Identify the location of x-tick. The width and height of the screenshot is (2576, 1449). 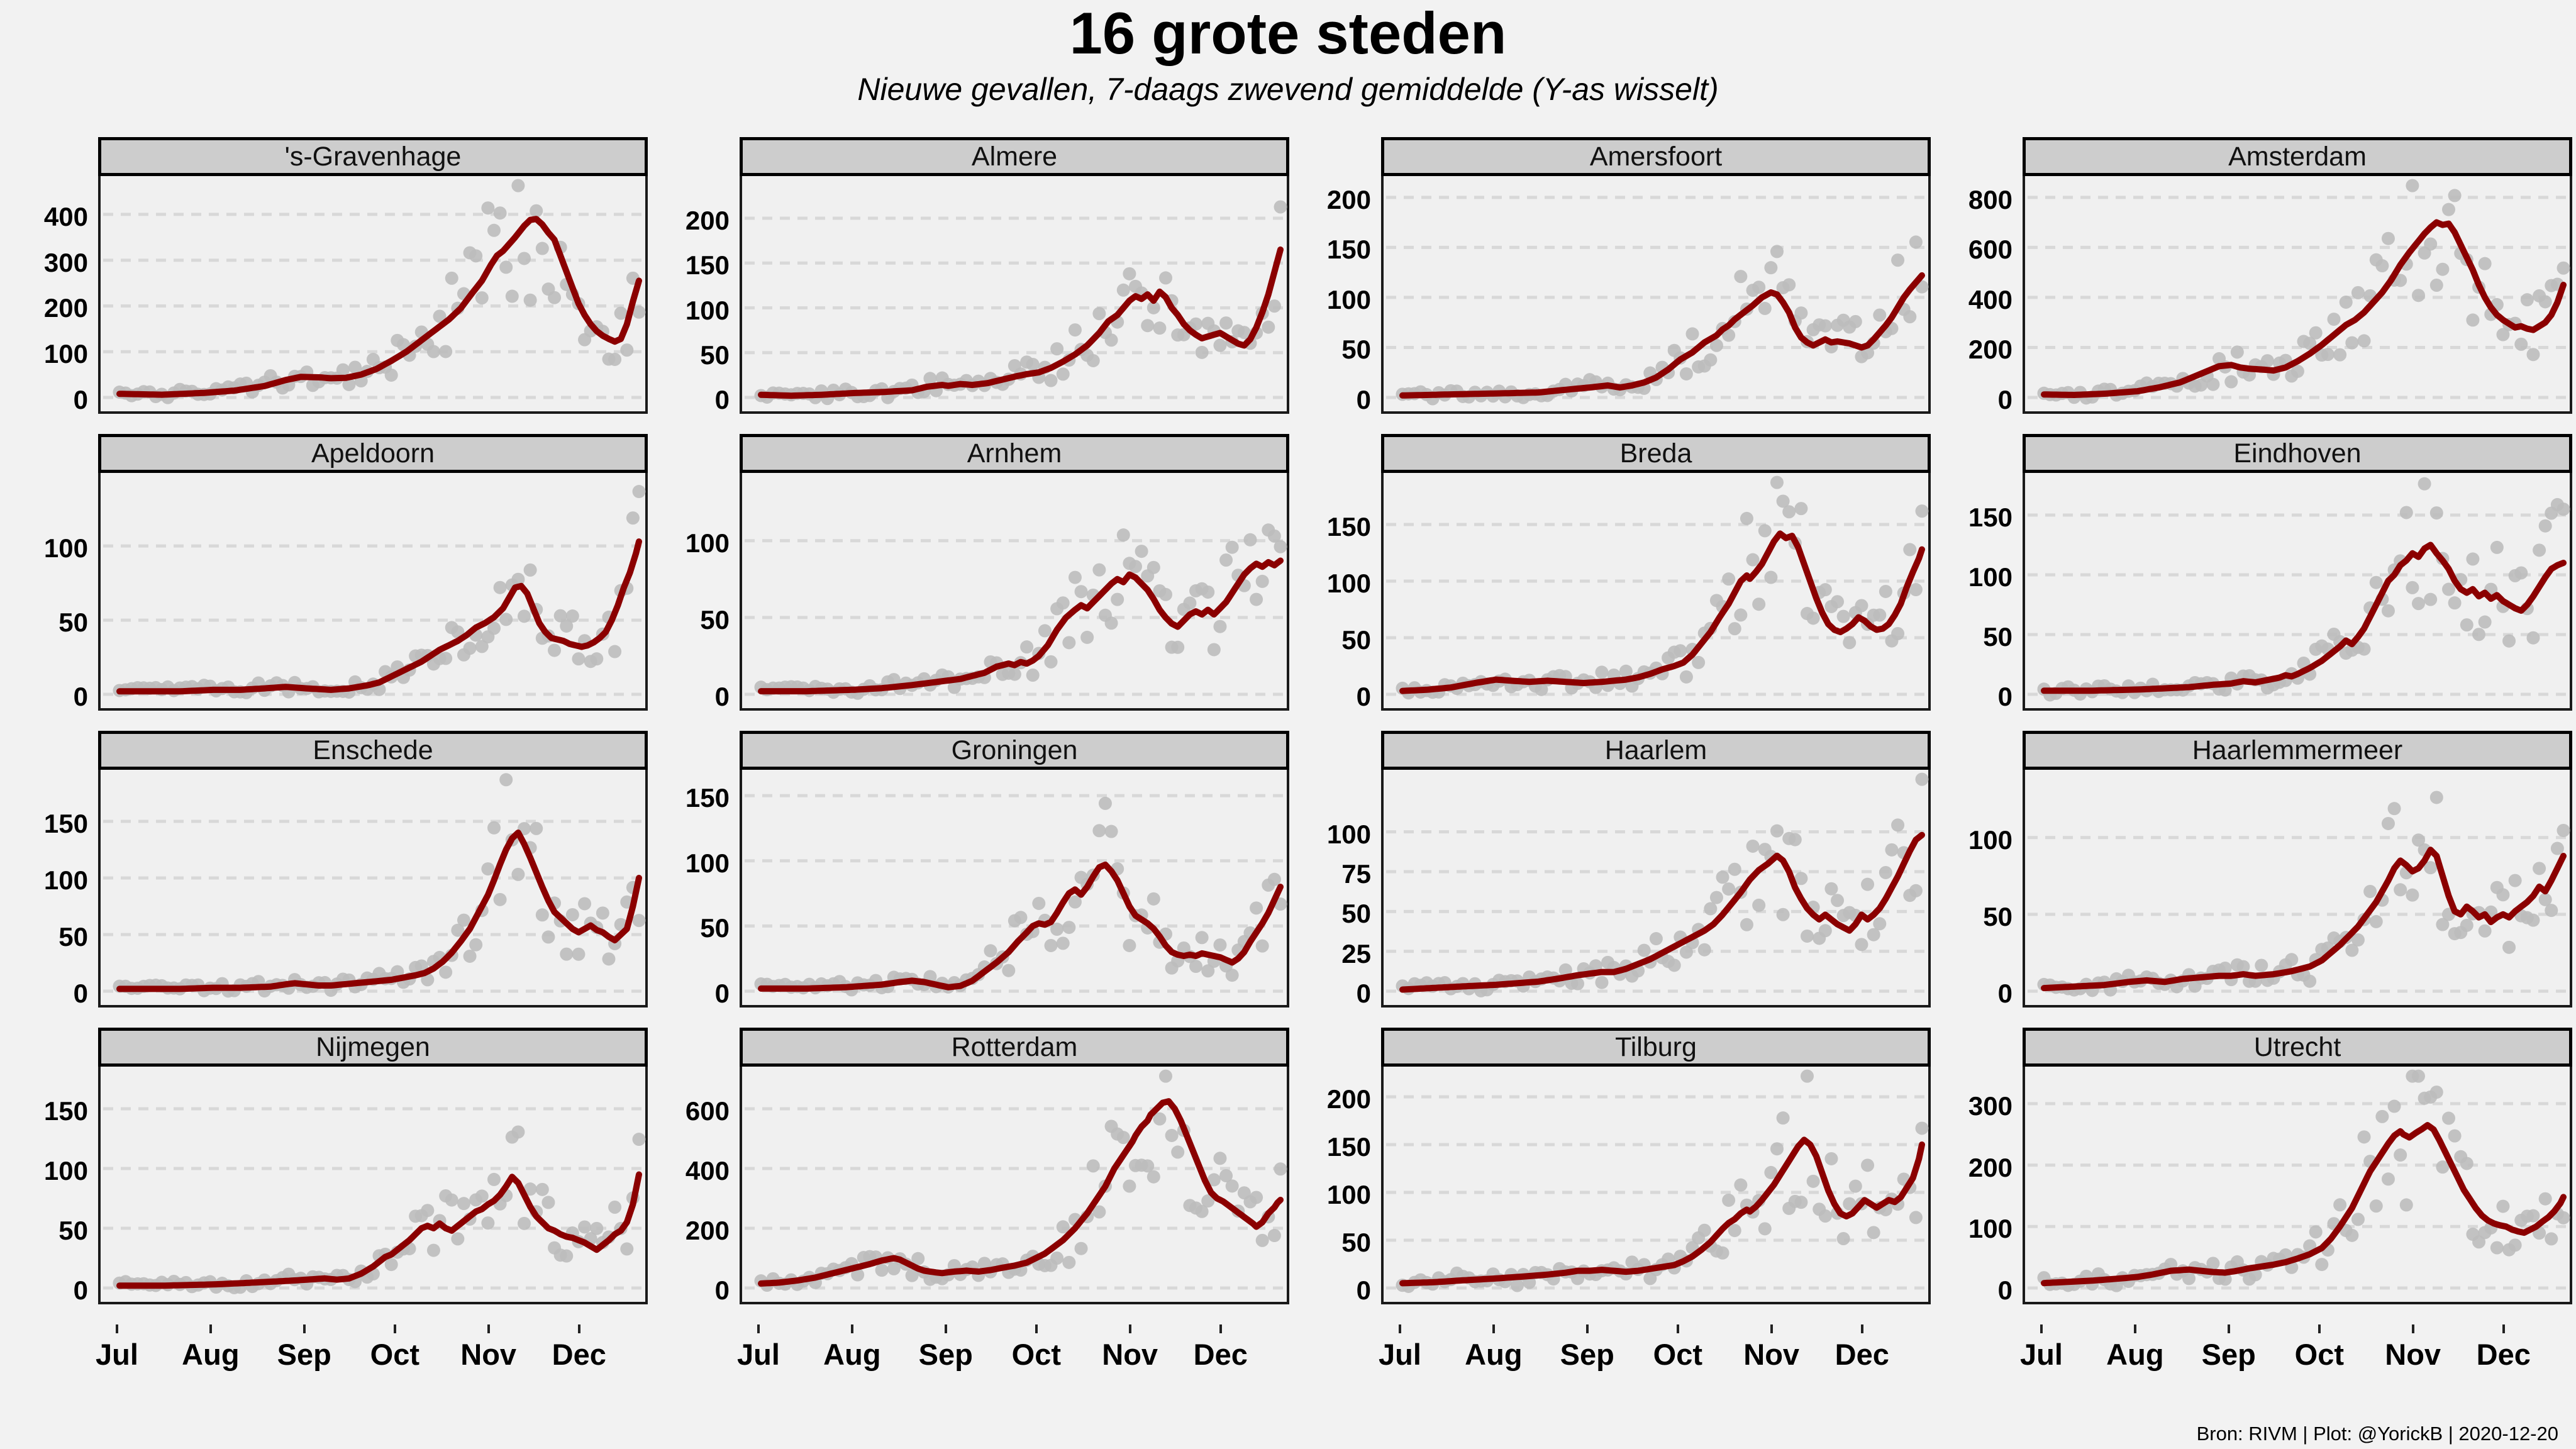
(1220, 1328).